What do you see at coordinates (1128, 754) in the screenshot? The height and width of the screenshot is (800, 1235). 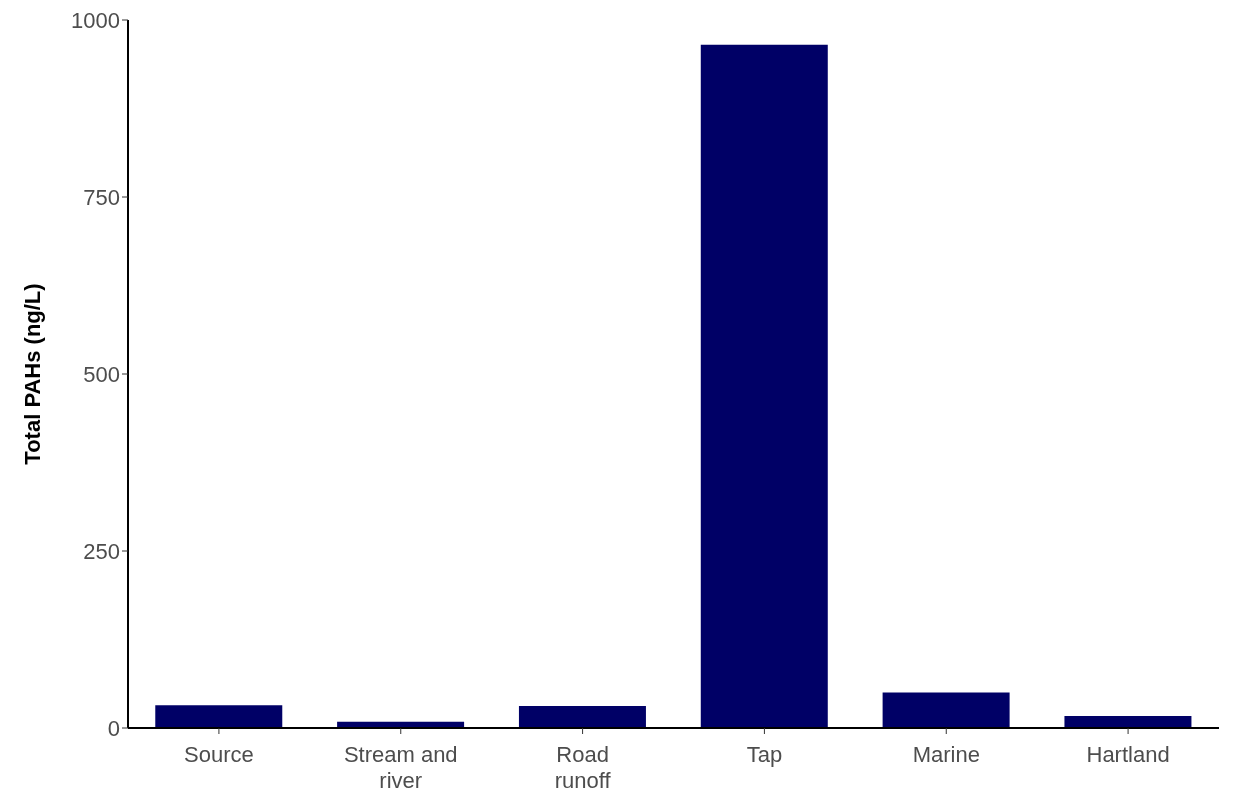 I see `x-tick-label: Hartland` at bounding box center [1128, 754].